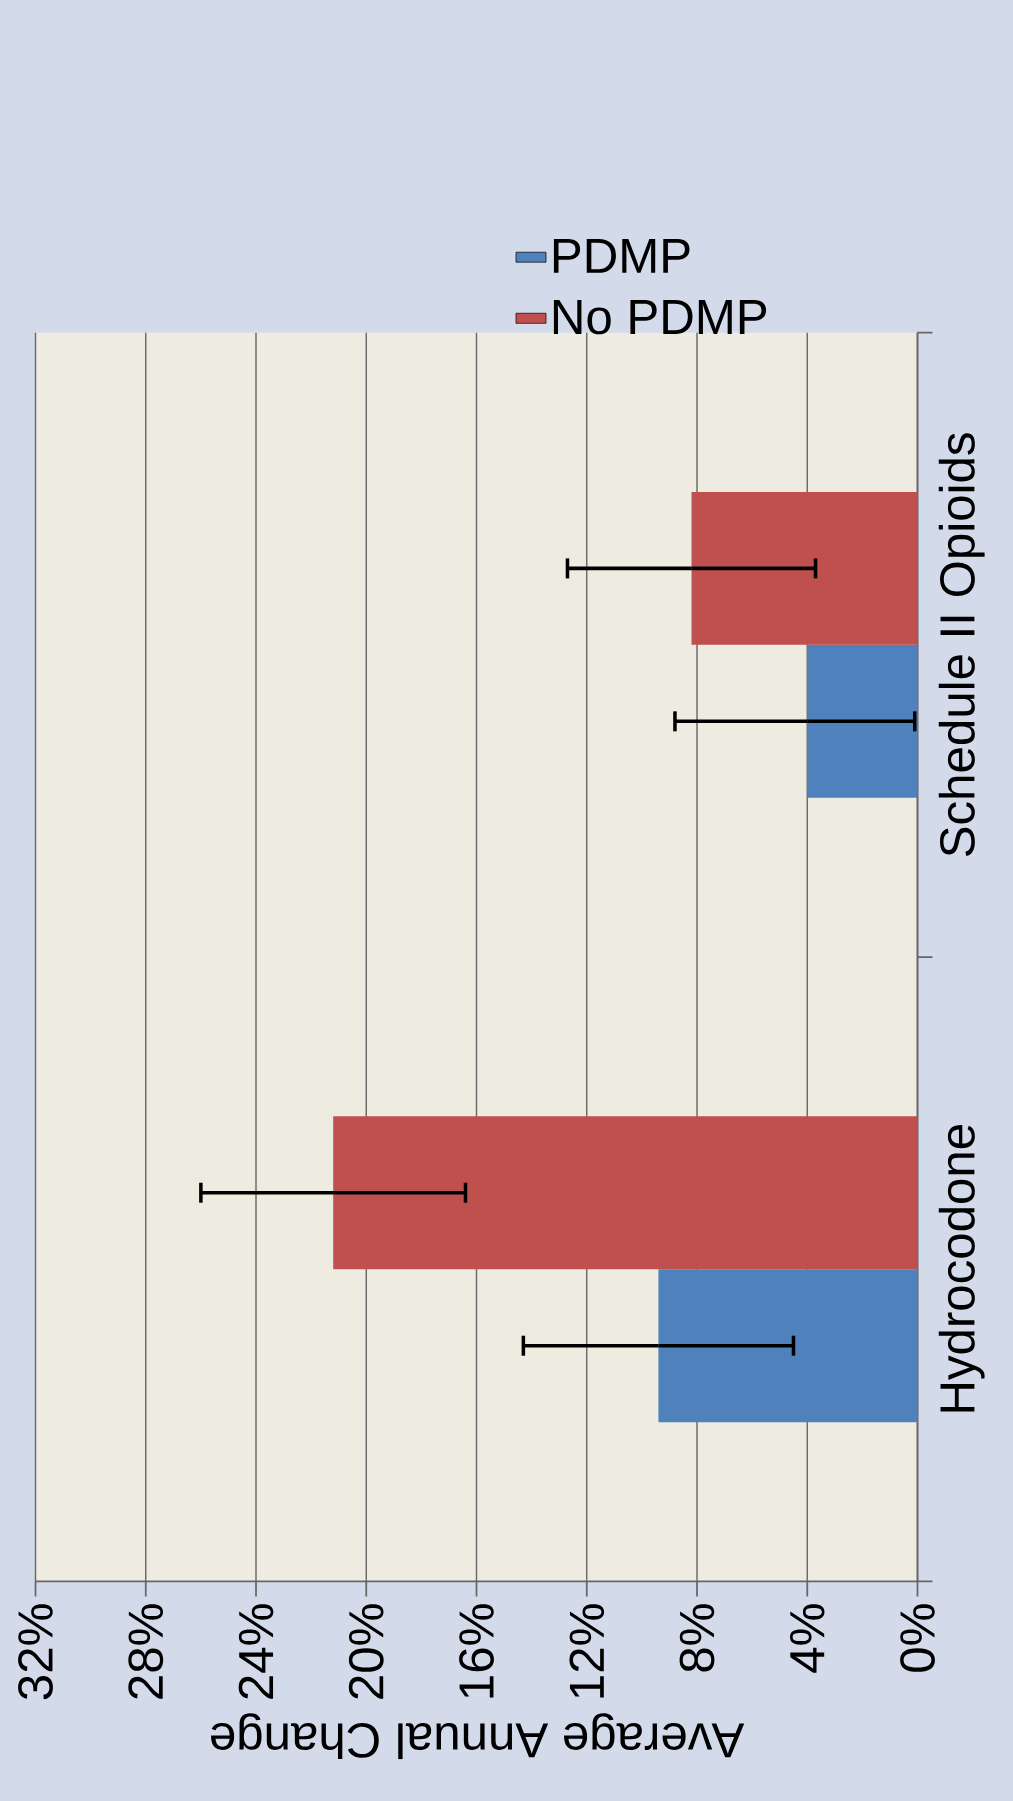 The width and height of the screenshot is (1013, 1801). What do you see at coordinates (807, 1638) in the screenshot?
I see `x-tick-label: 4%` at bounding box center [807, 1638].